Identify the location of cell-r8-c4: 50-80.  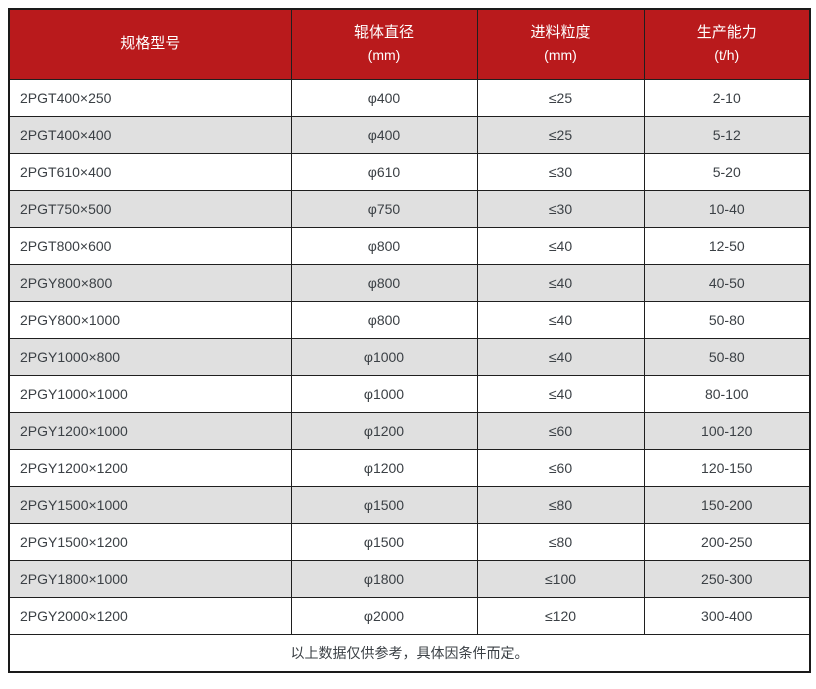
(727, 356).